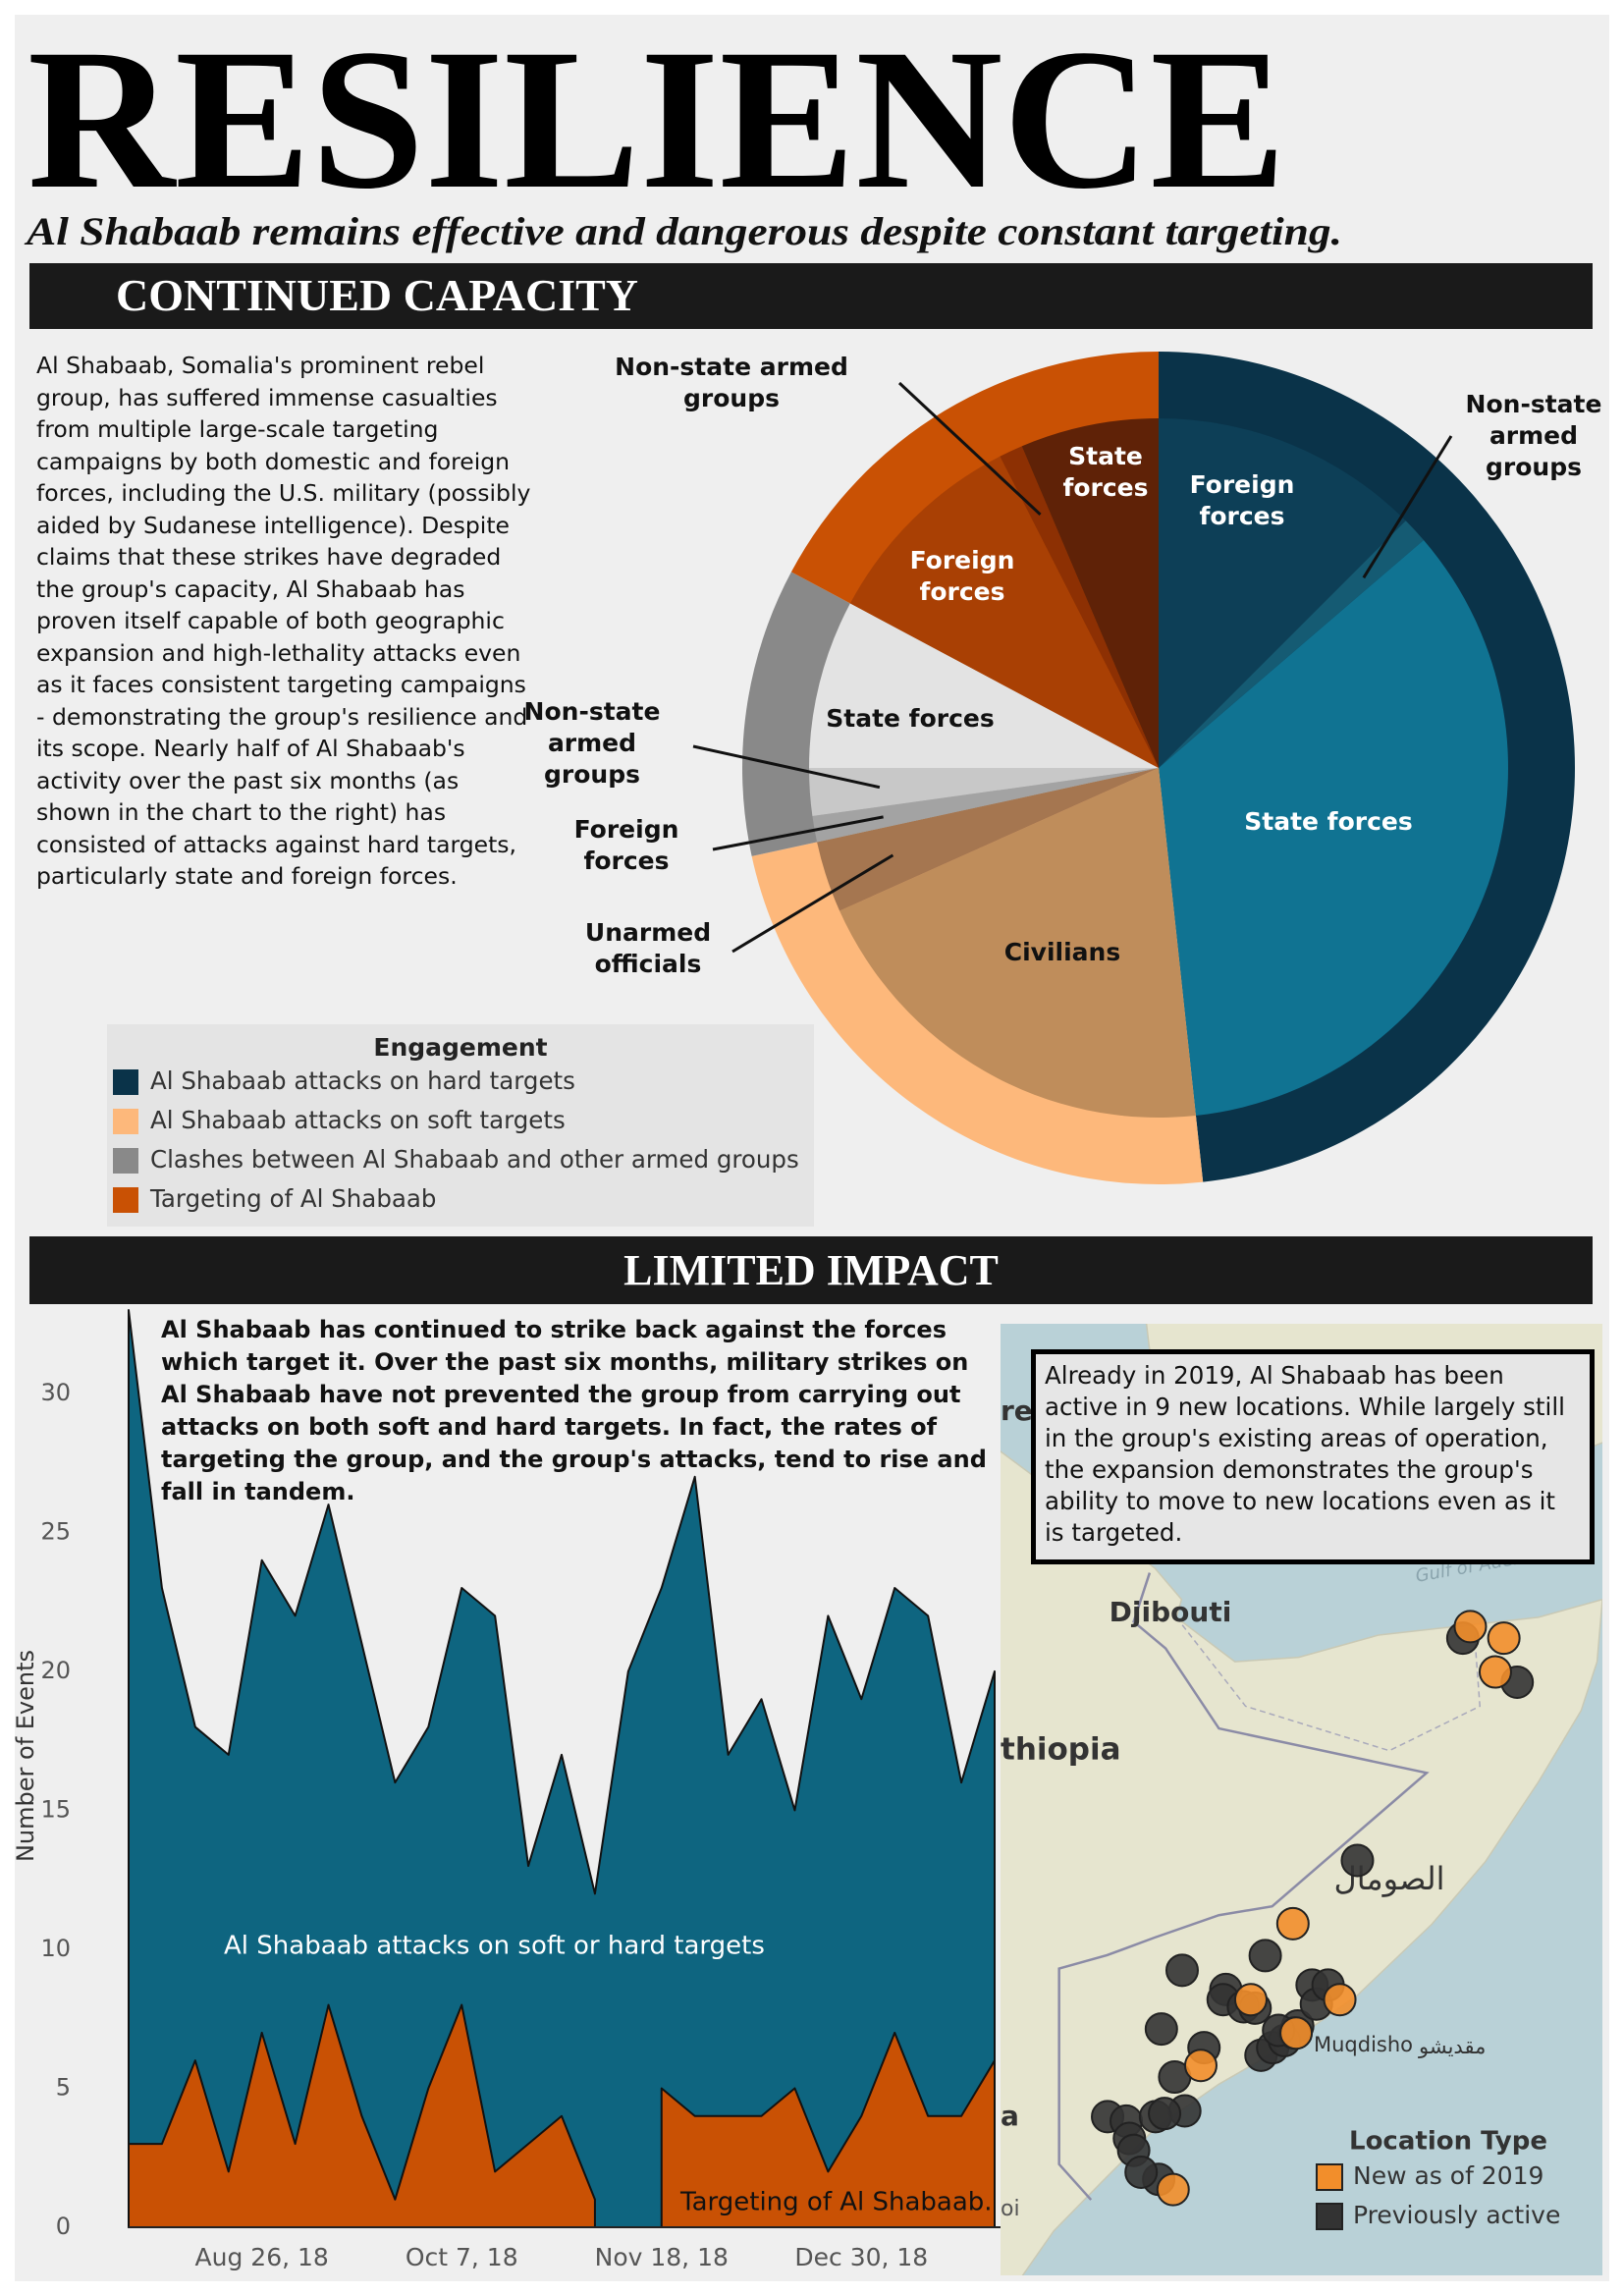  What do you see at coordinates (1171, 1612) in the screenshot?
I see `place-label: Djibouti` at bounding box center [1171, 1612].